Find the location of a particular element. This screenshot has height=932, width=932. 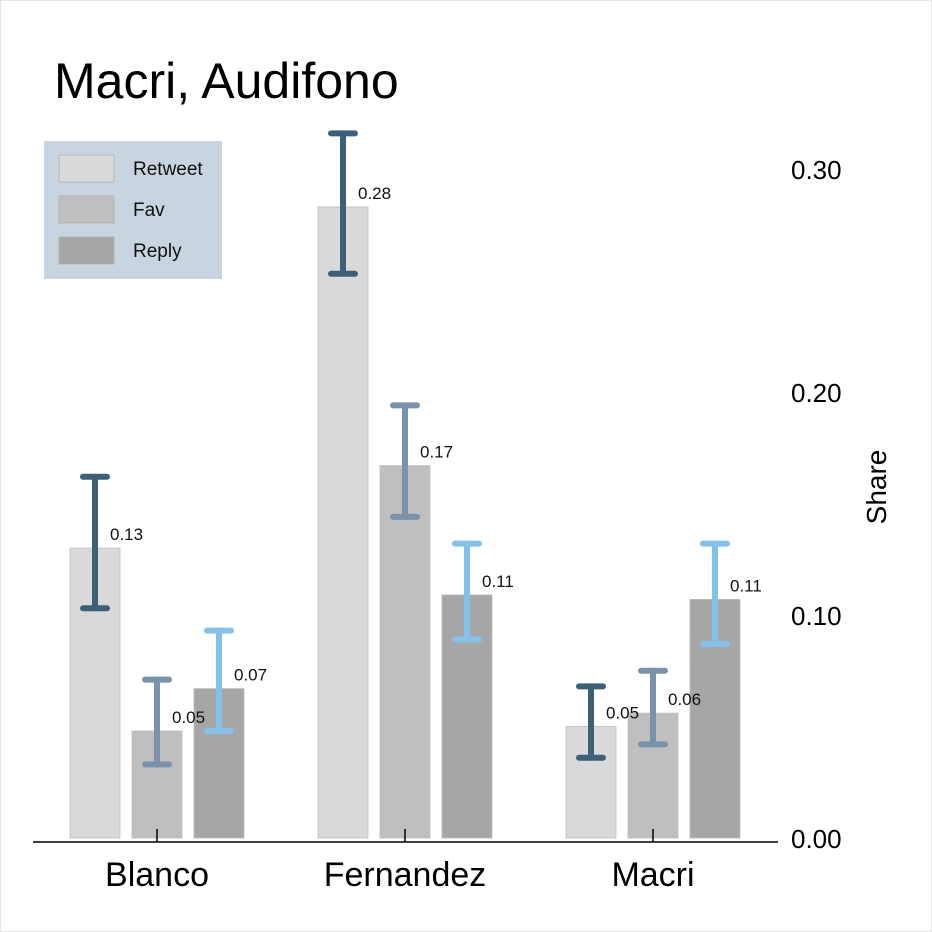

error-bar-fav-blanco is located at coordinates (157, 722).